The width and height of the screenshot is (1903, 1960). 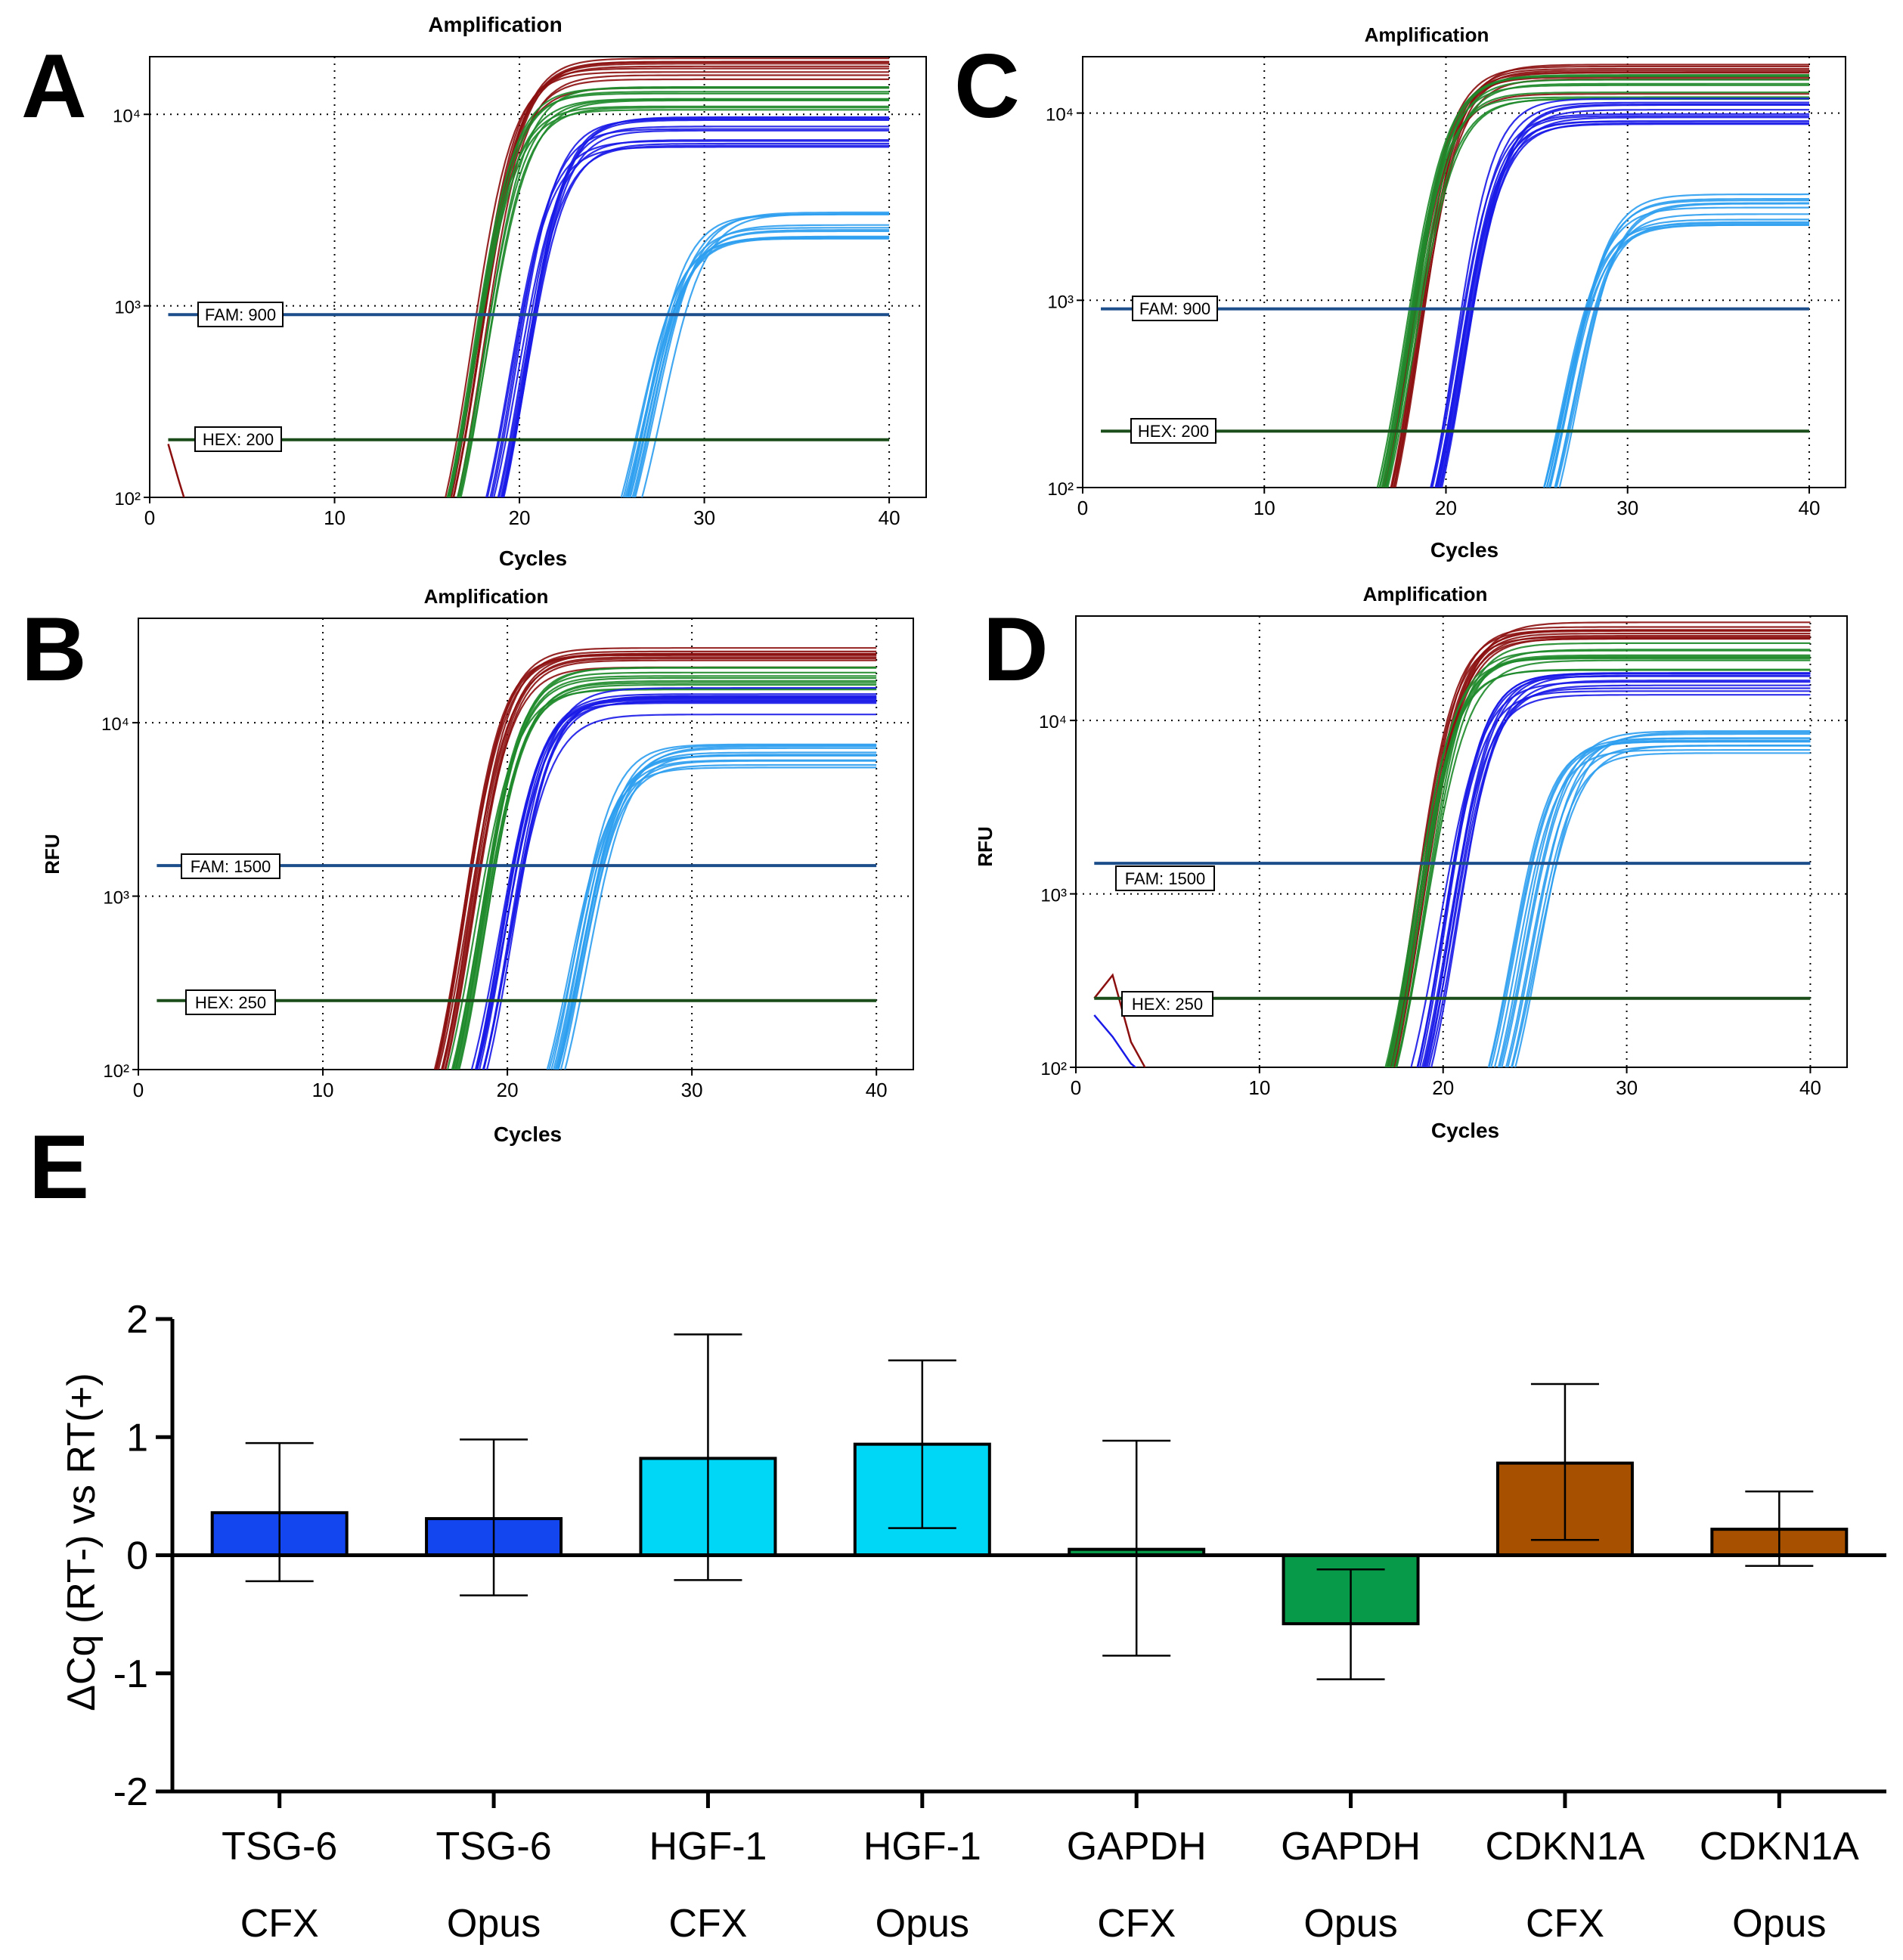 I want to click on panel-b-curve-cdkn1a, so click(x=657, y=864).